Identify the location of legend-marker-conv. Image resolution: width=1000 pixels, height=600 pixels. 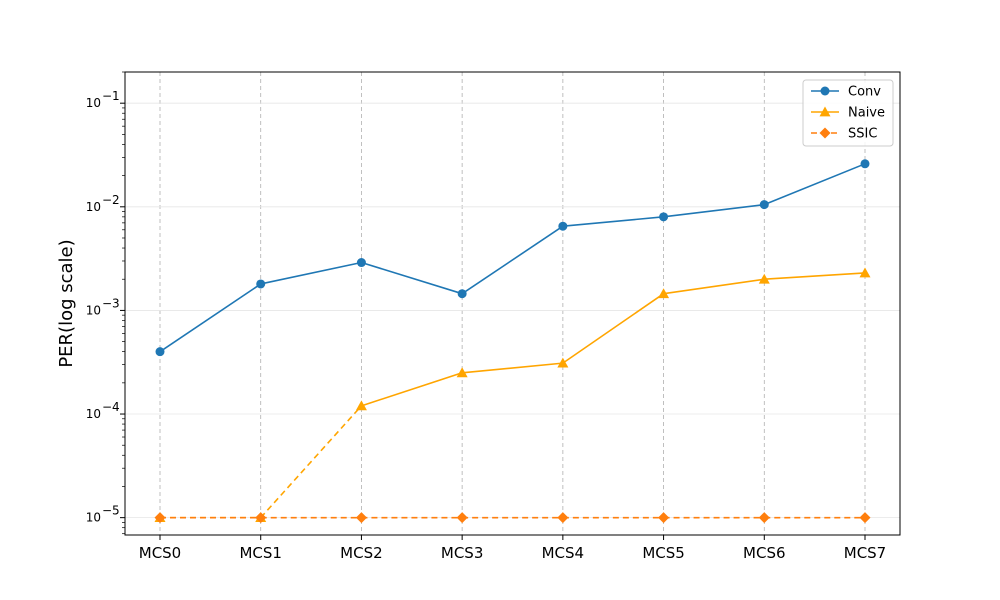
(825, 91).